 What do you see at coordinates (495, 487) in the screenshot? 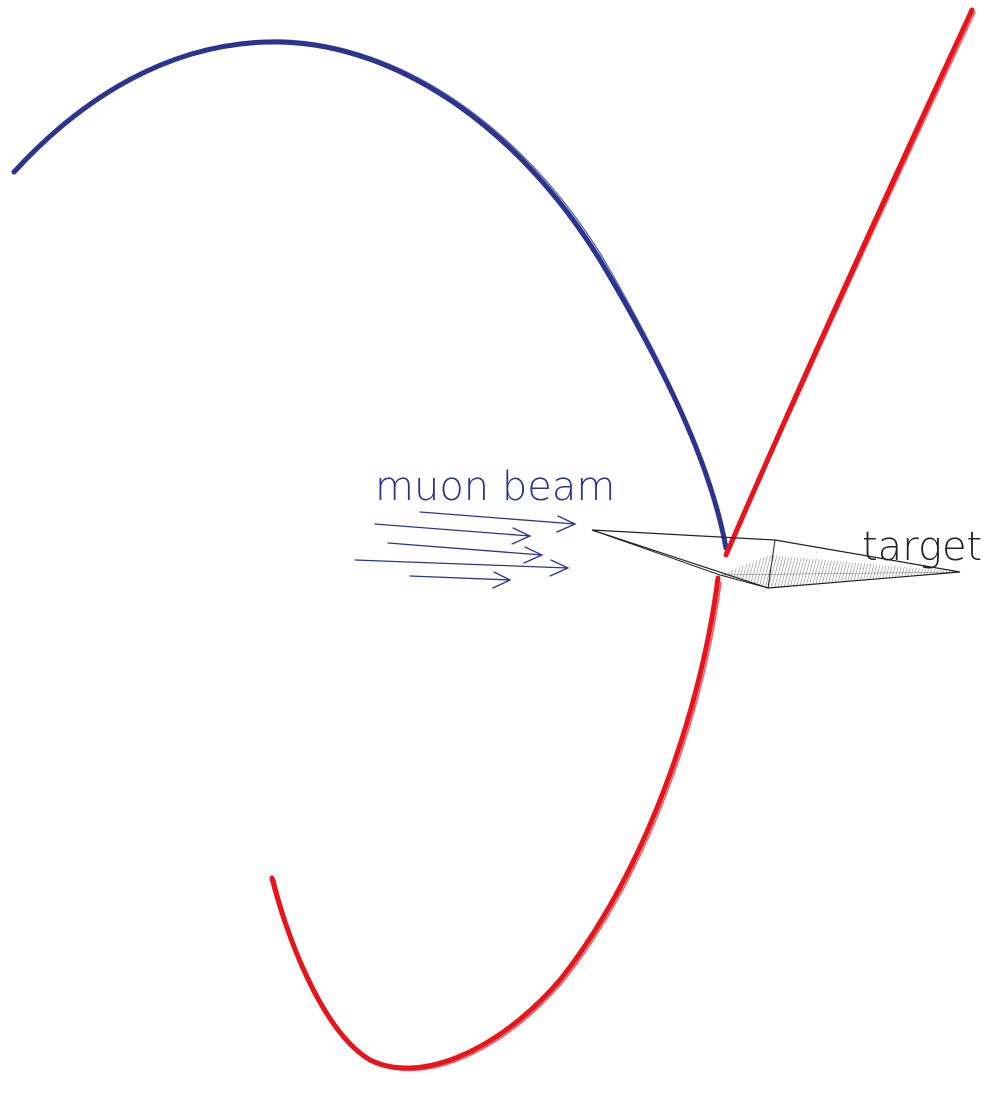
I see `muon-beam-label: muon beam` at bounding box center [495, 487].